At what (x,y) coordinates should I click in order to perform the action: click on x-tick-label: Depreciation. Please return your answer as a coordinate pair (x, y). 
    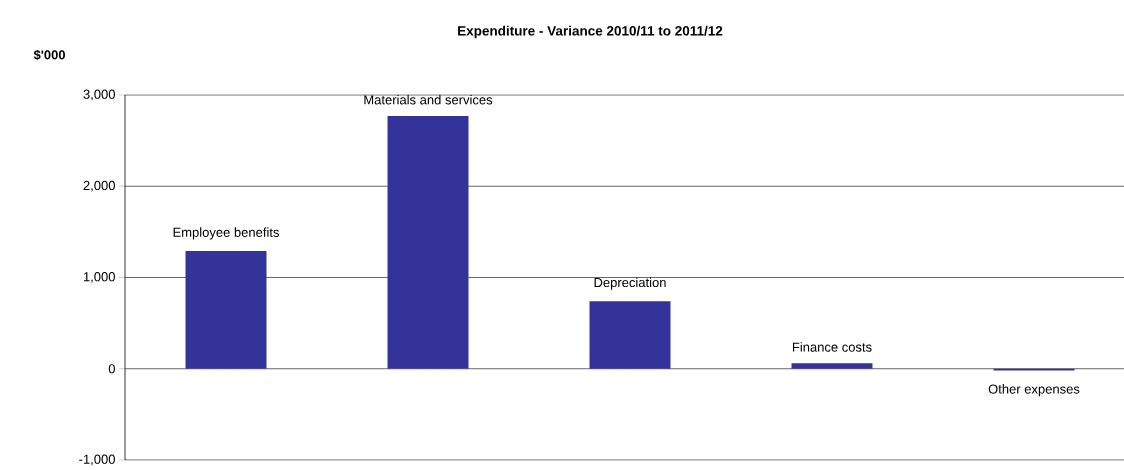
    Looking at the image, I should click on (630, 283).